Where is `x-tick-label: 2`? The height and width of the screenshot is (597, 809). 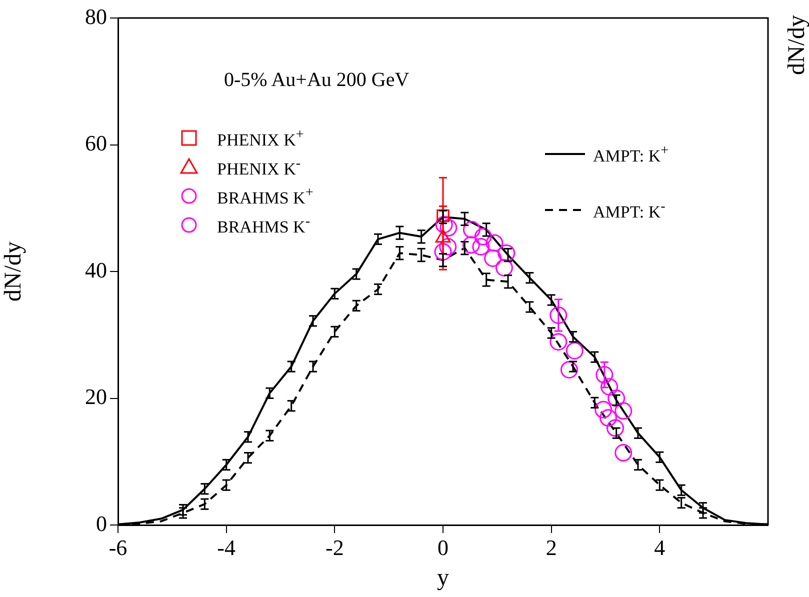 x-tick-label: 2 is located at coordinates (551, 547).